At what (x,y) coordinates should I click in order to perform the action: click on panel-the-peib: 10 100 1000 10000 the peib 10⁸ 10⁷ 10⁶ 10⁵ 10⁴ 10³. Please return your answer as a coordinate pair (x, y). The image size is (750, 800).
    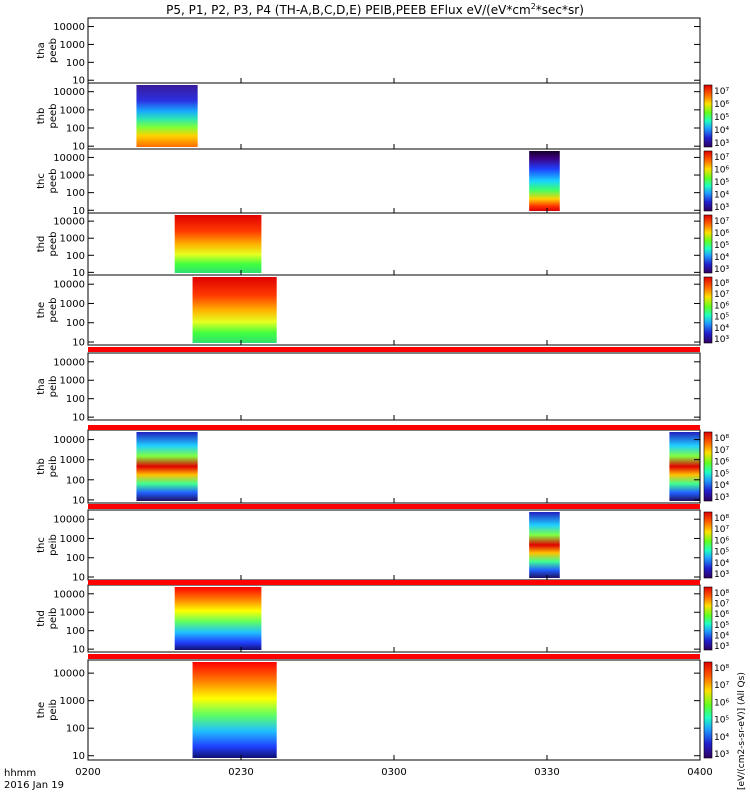
    Looking at the image, I should click on (382, 710).